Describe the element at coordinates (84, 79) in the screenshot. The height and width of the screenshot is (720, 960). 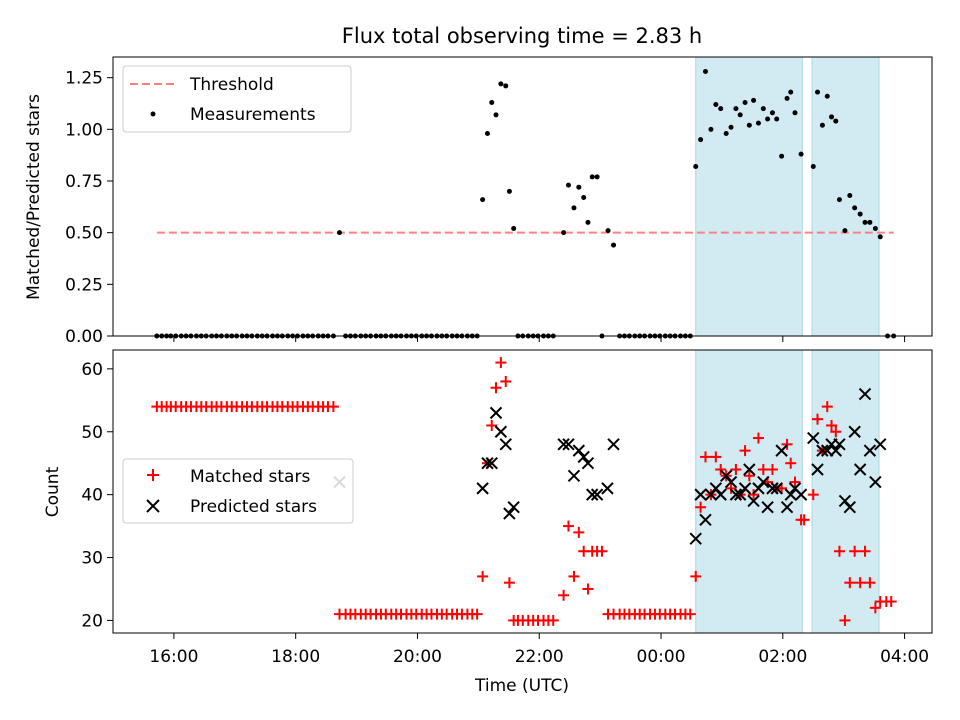
I see `ratio-y-tick-label: 1.25` at that location.